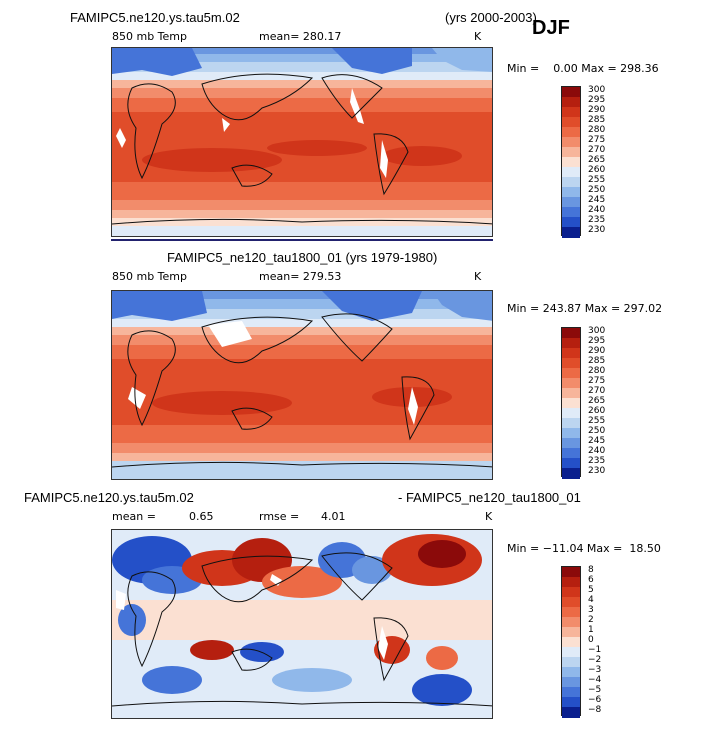 Image resolution: width=712 pixels, height=730 pixels. Describe the element at coordinates (333, 516) in the screenshot. I see `panel3-rmse-value: 4.01` at that location.